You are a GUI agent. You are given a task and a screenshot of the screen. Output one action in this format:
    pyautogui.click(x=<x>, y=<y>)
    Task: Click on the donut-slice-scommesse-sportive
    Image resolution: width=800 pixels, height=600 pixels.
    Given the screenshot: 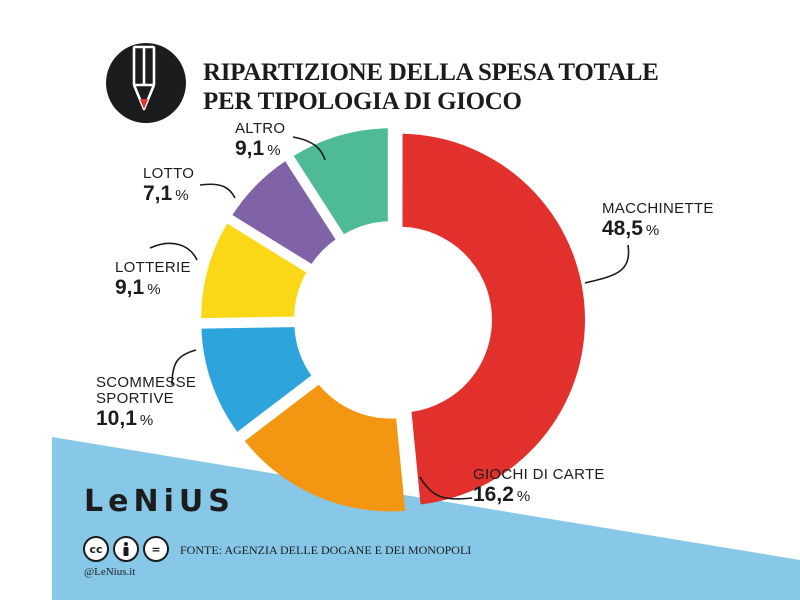 What is the action you would take?
    pyautogui.click(x=256, y=379)
    